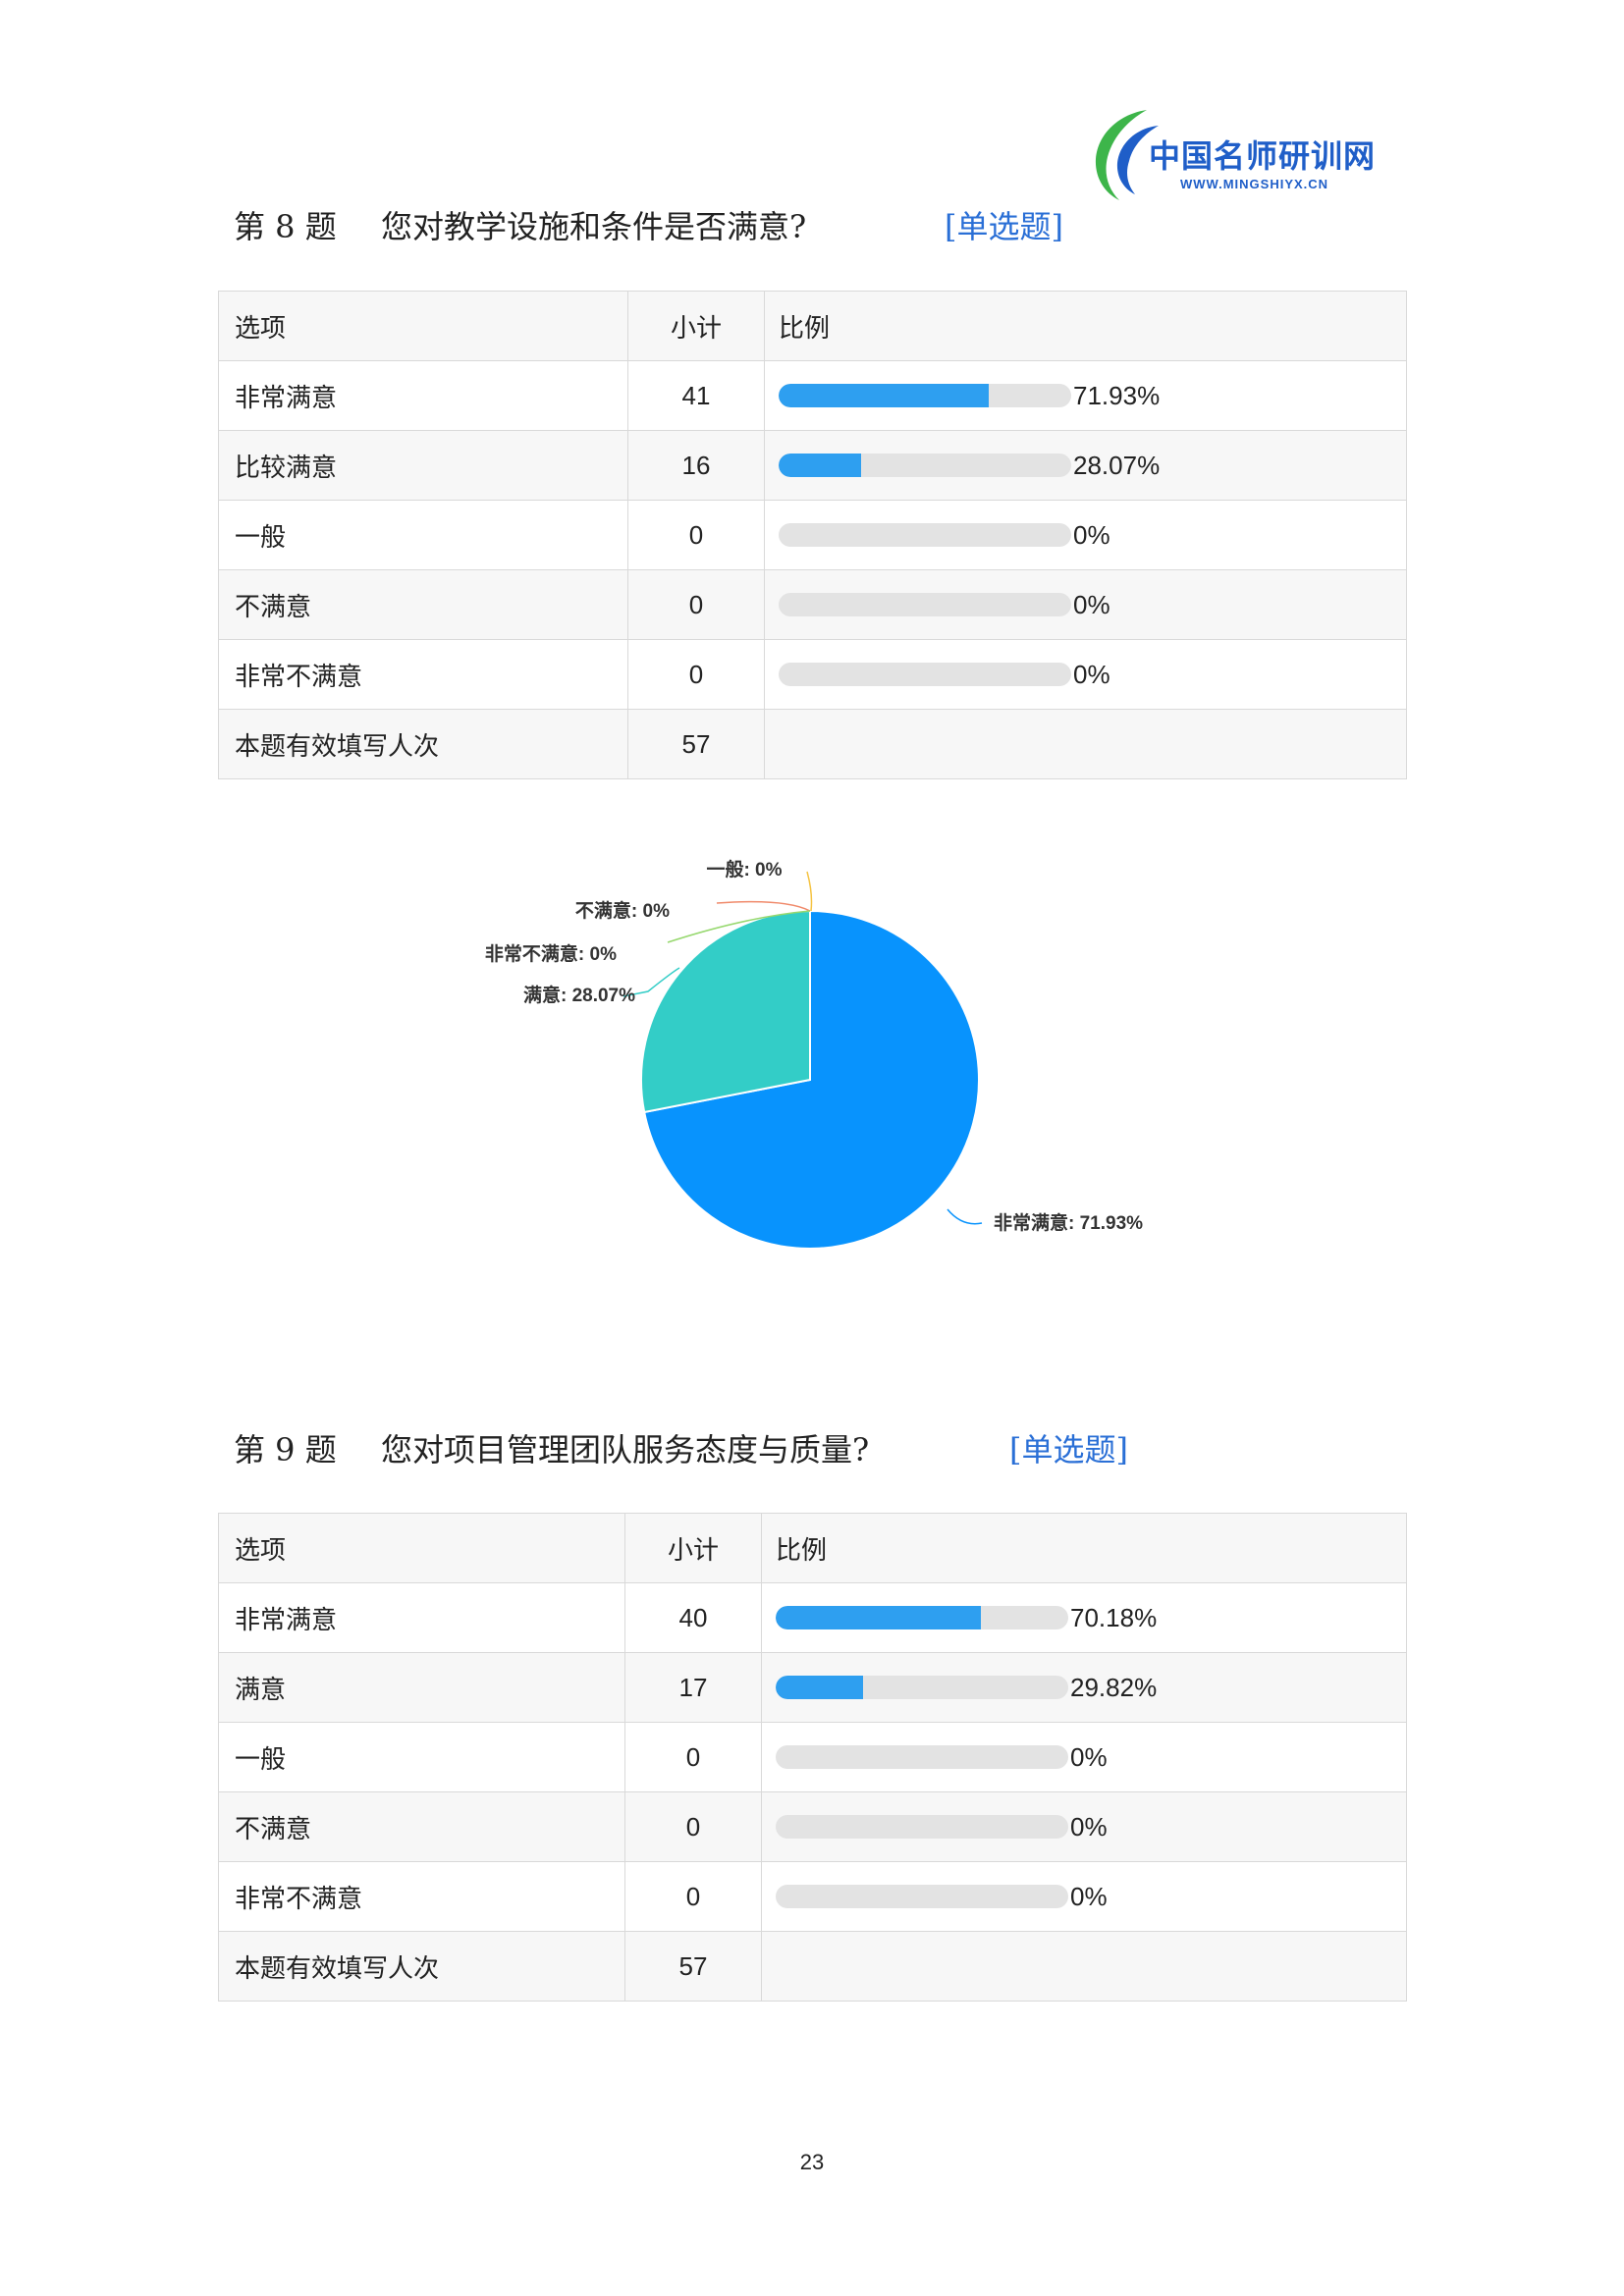  Describe the element at coordinates (1263, 156) in the screenshot. I see `logo-name: 中国名师研训网` at that location.